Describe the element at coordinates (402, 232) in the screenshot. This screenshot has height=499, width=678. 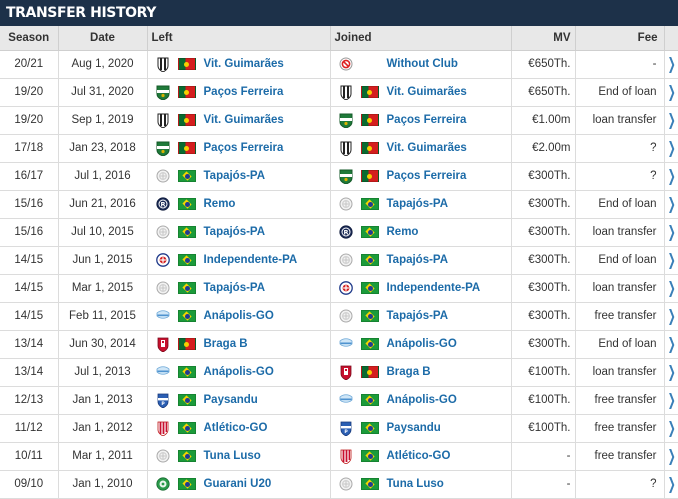
I see `joined-club-name-link: Remo` at that location.